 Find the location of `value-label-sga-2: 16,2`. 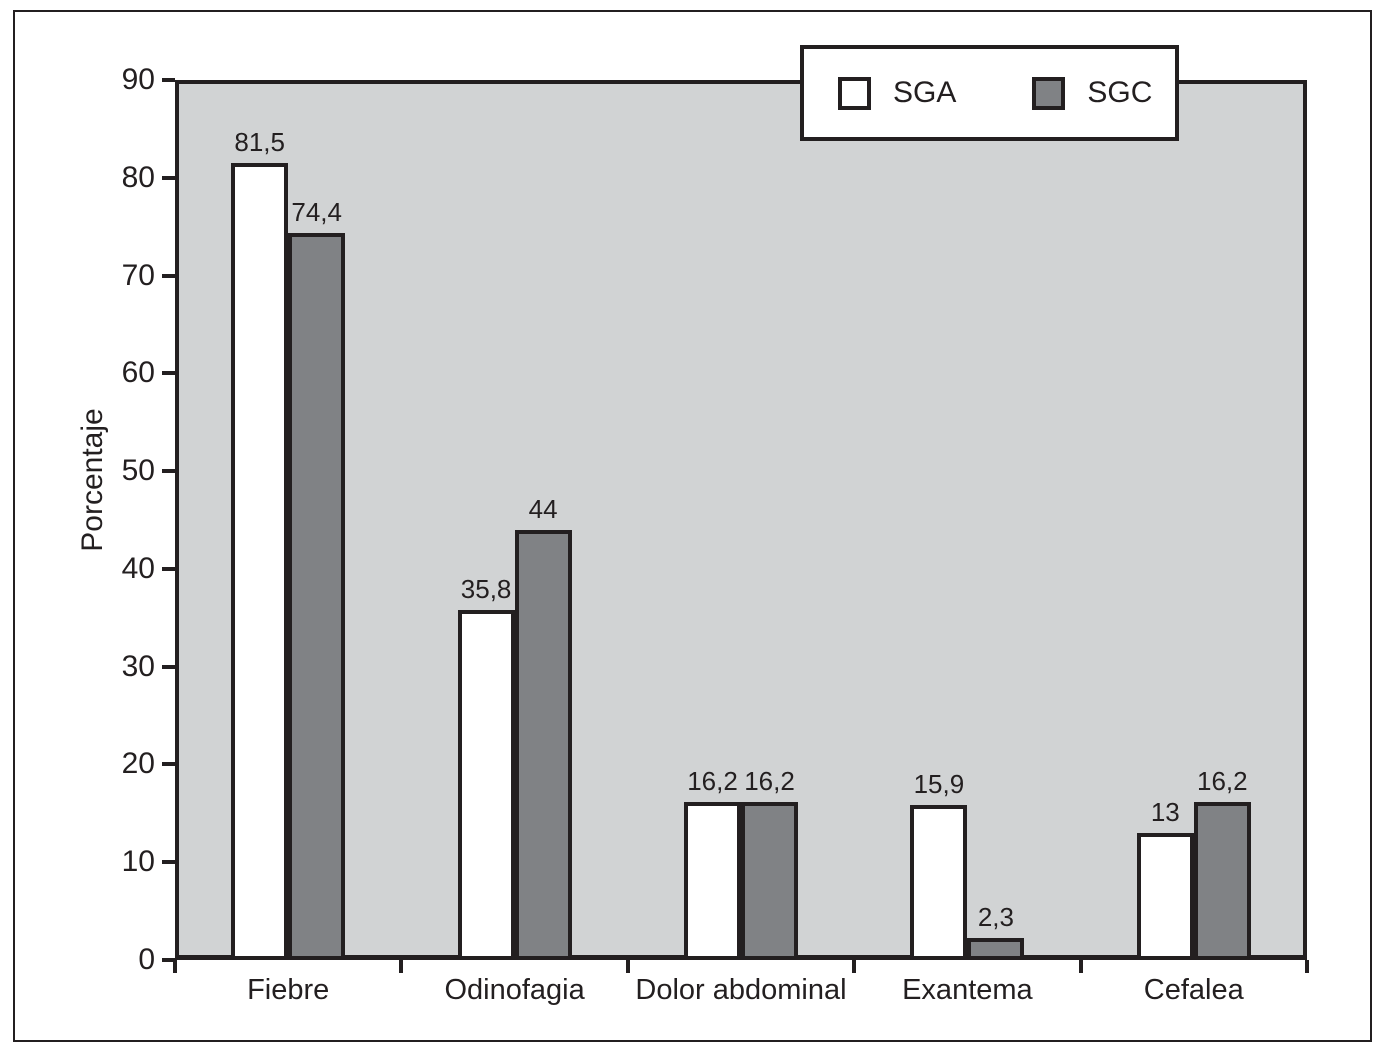

value-label-sga-2: 16,2 is located at coordinates (712, 780).